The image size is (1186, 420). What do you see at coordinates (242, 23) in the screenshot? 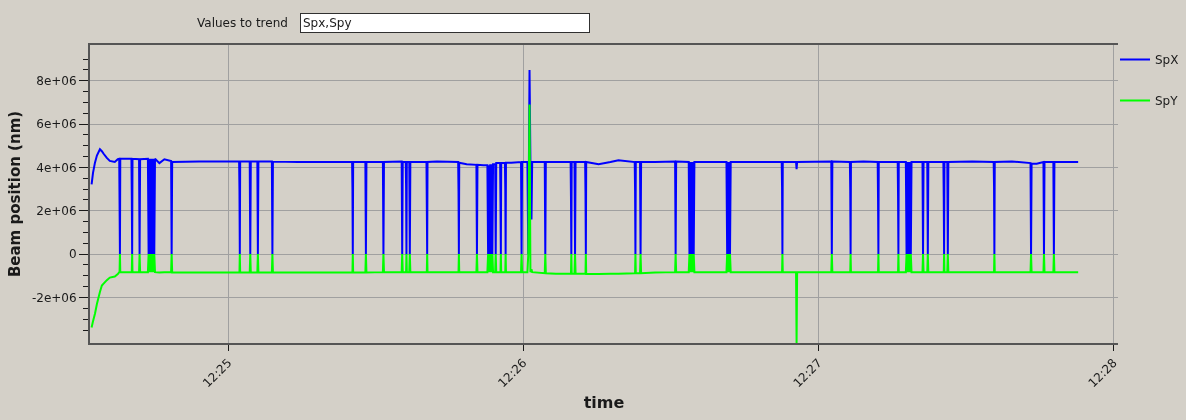
I see `text: Values to trend` at bounding box center [242, 23].